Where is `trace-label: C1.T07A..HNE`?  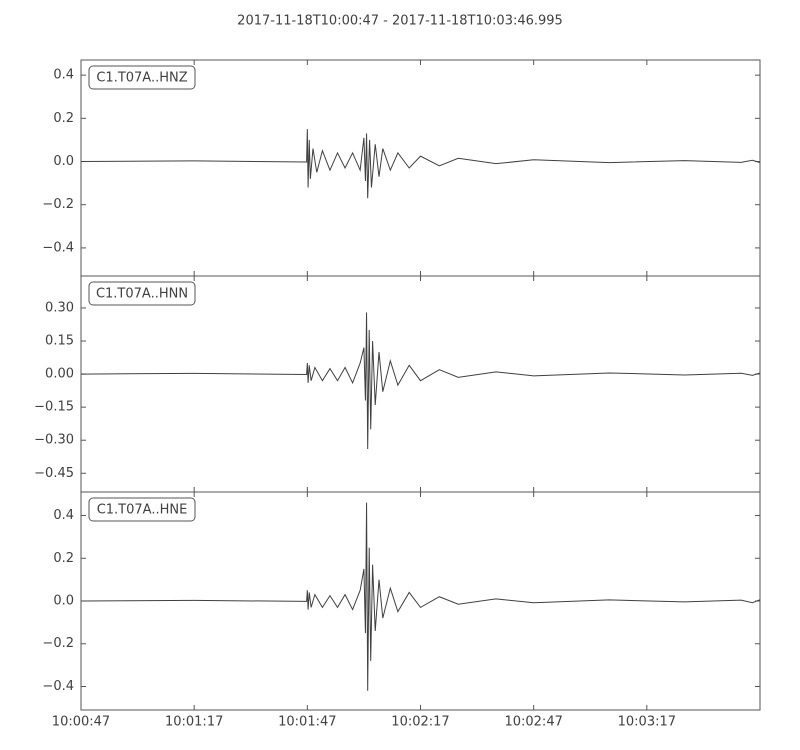 trace-label: C1.T07A..HNE is located at coordinates (142, 510).